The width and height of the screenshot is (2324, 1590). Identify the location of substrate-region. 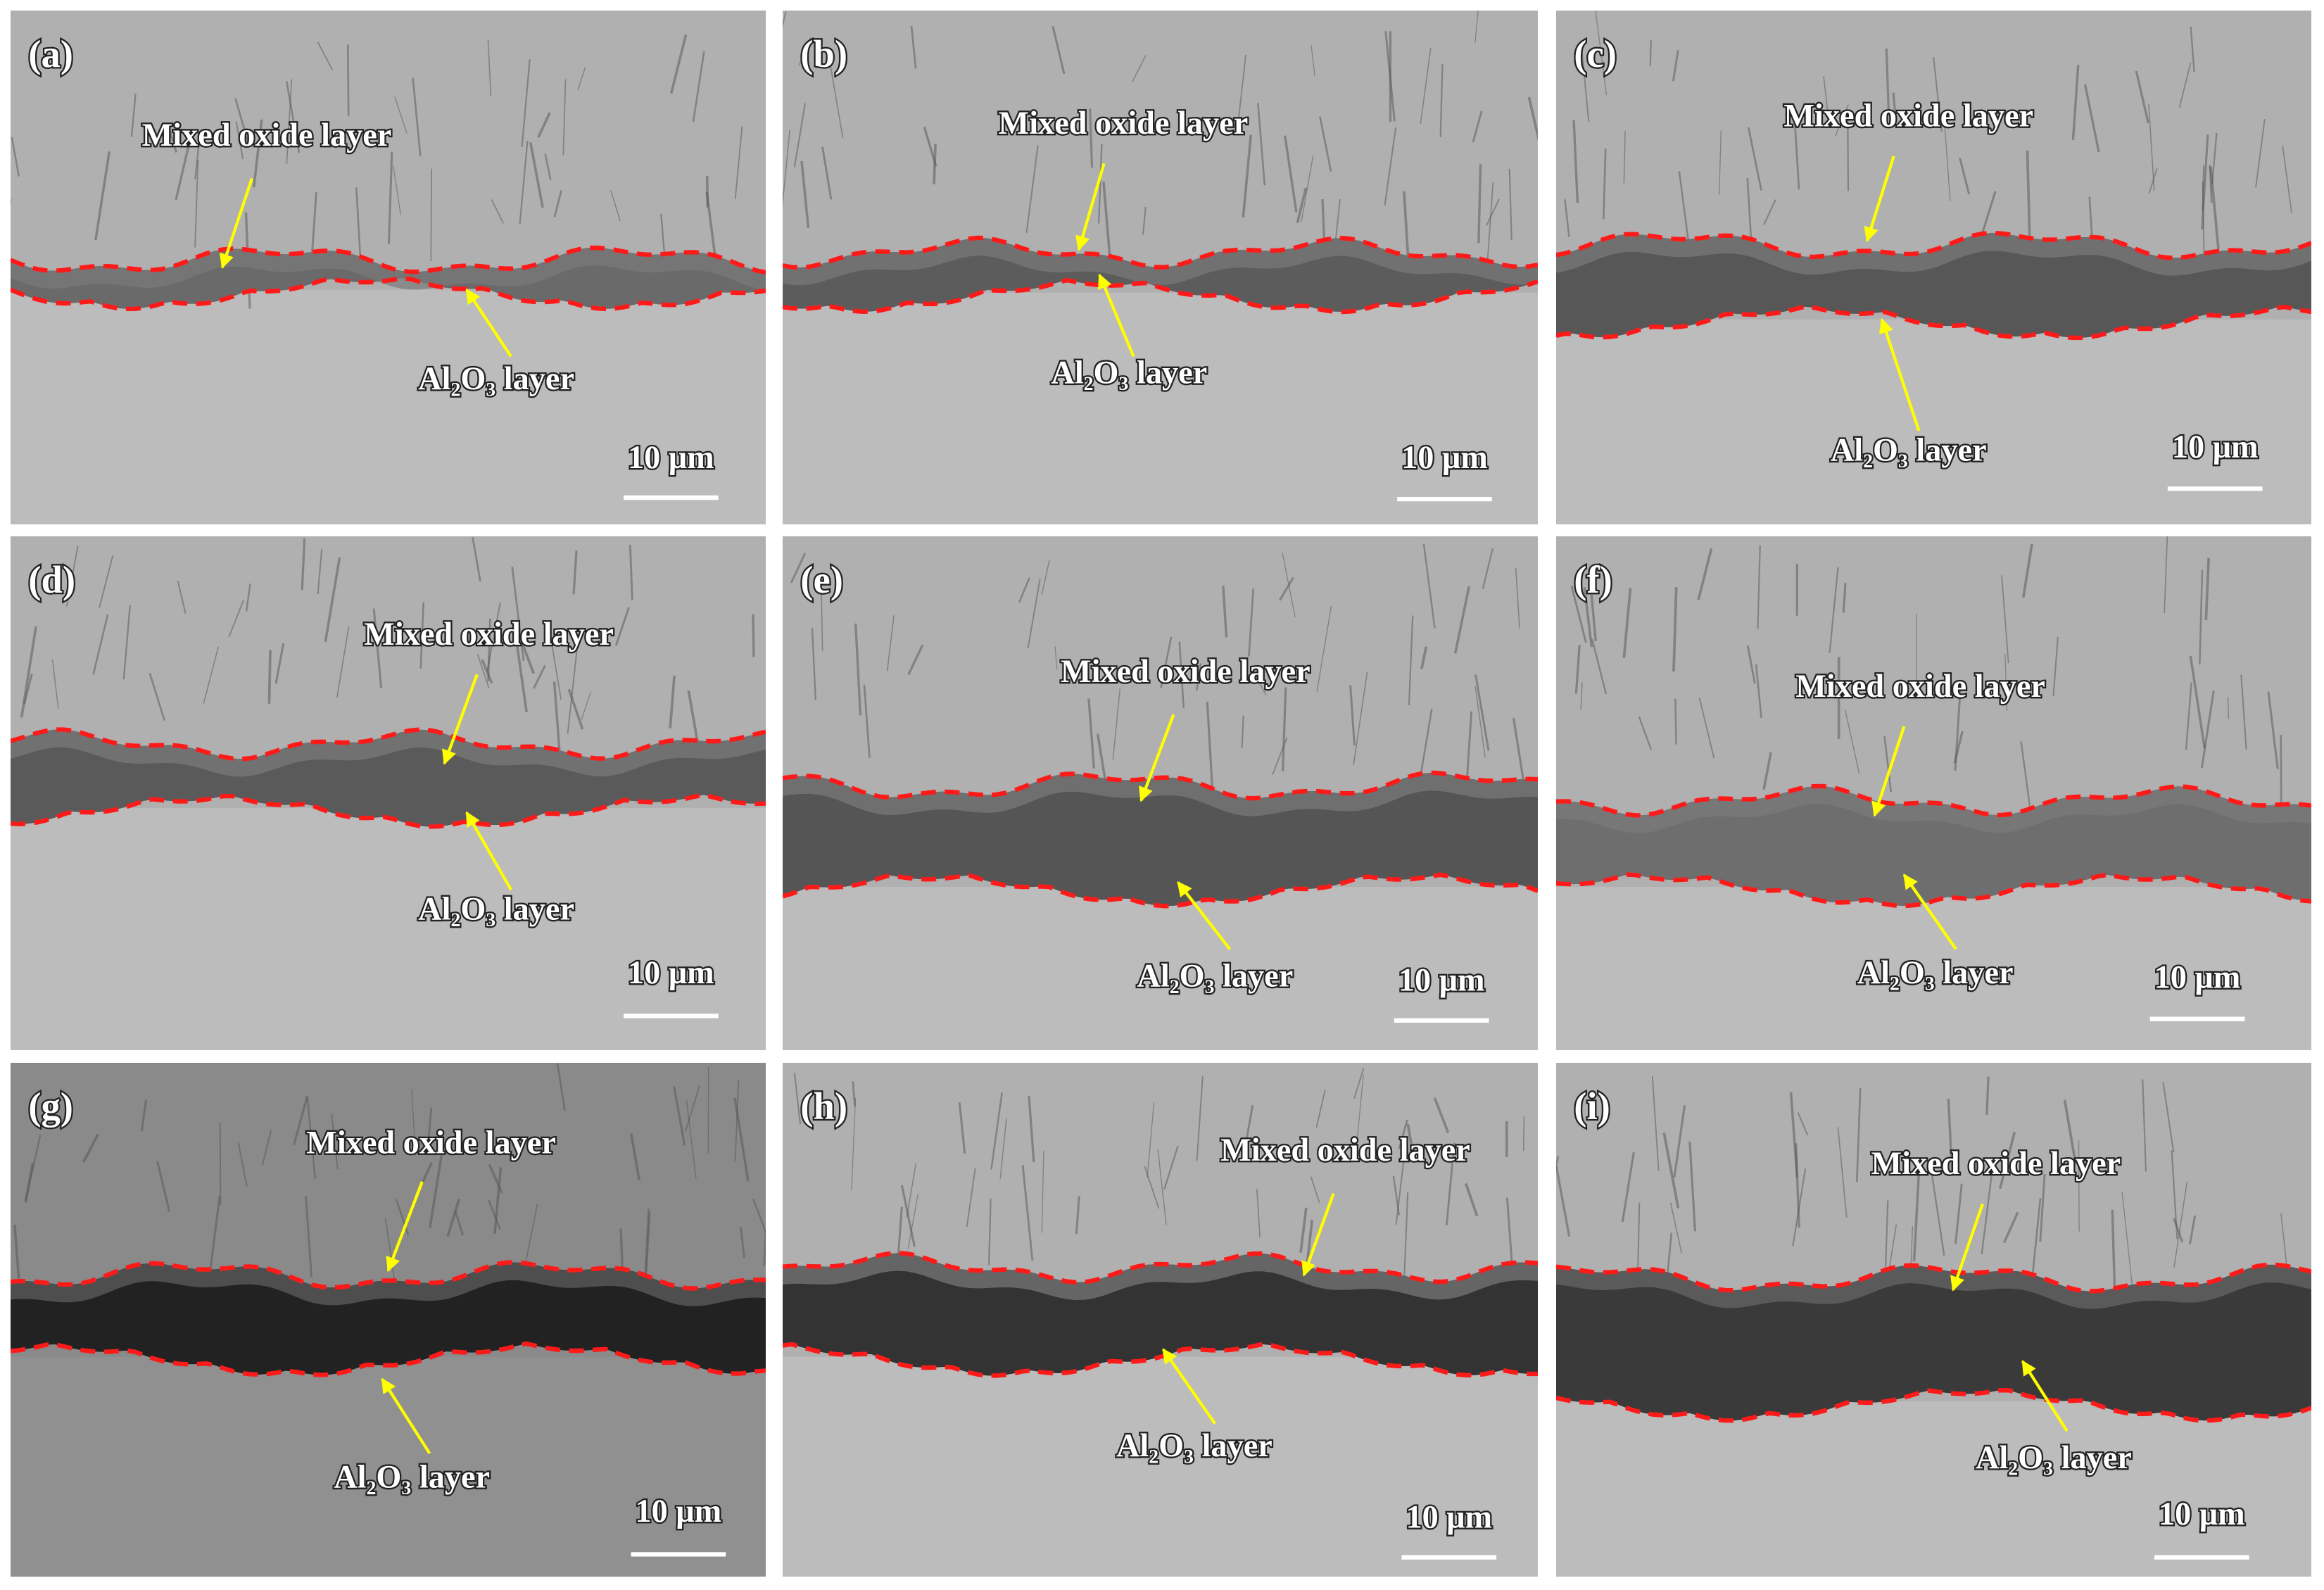
(1161, 408).